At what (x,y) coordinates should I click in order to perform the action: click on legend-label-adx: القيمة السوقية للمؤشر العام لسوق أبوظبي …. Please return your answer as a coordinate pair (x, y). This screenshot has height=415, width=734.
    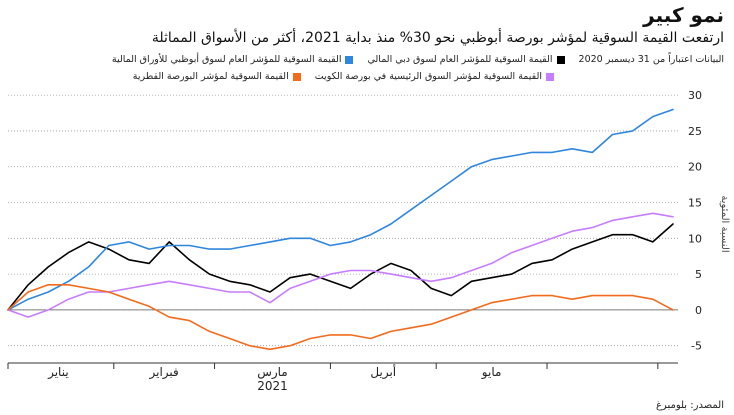
    Looking at the image, I should click on (226, 59).